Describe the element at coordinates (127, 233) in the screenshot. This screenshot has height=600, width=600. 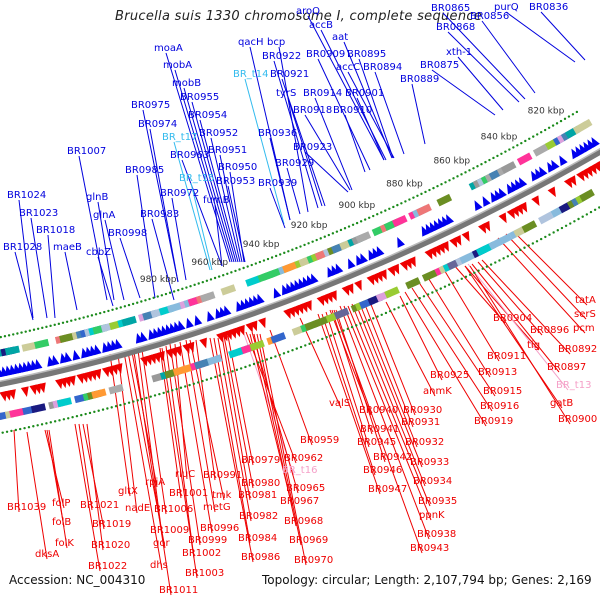
I see `gene-label: BR0998` at that location.